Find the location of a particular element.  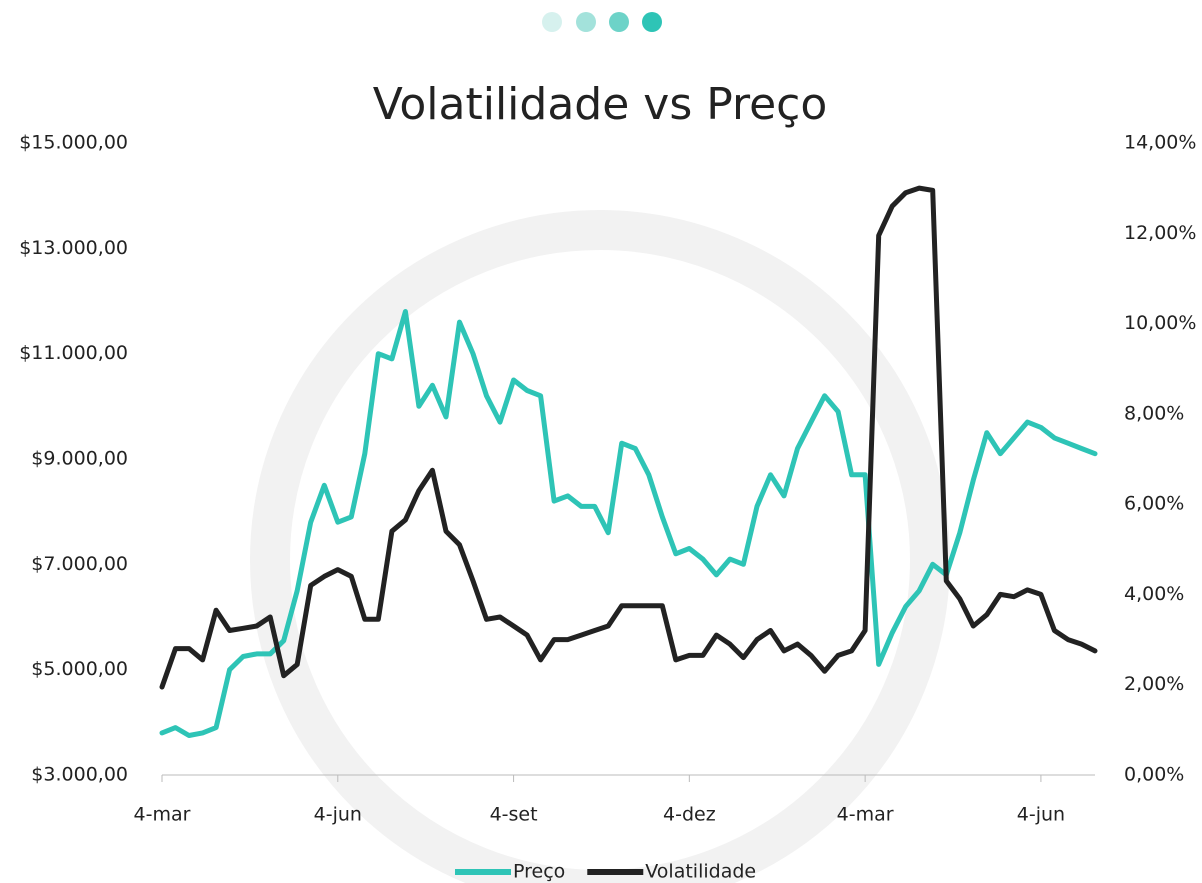

x-tick-label: 4-set is located at coordinates (514, 815).